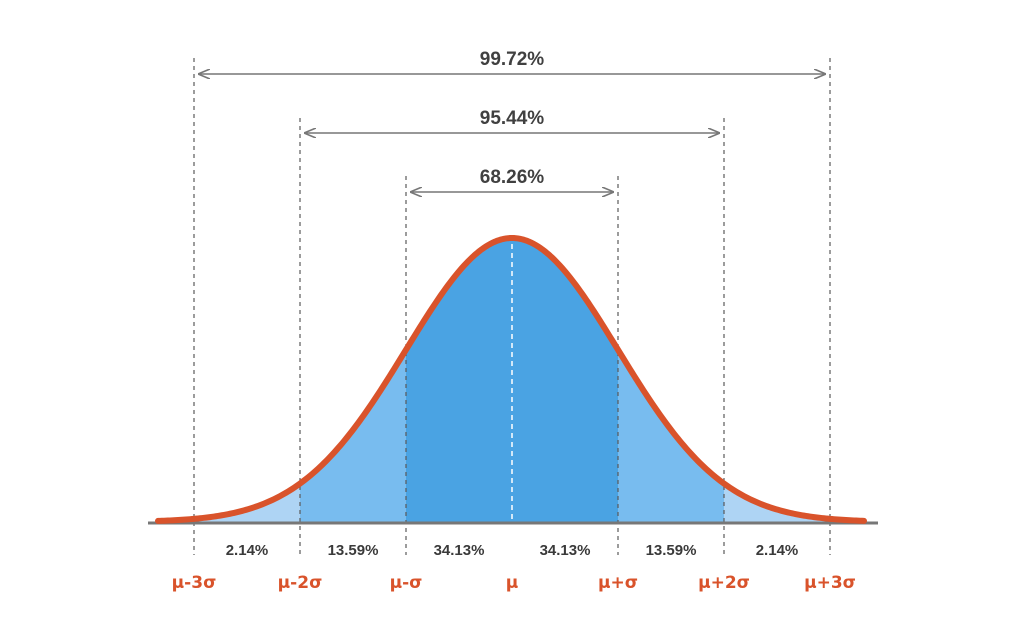  I want to click on sigma-axis-label-4: μ, so click(512, 583).